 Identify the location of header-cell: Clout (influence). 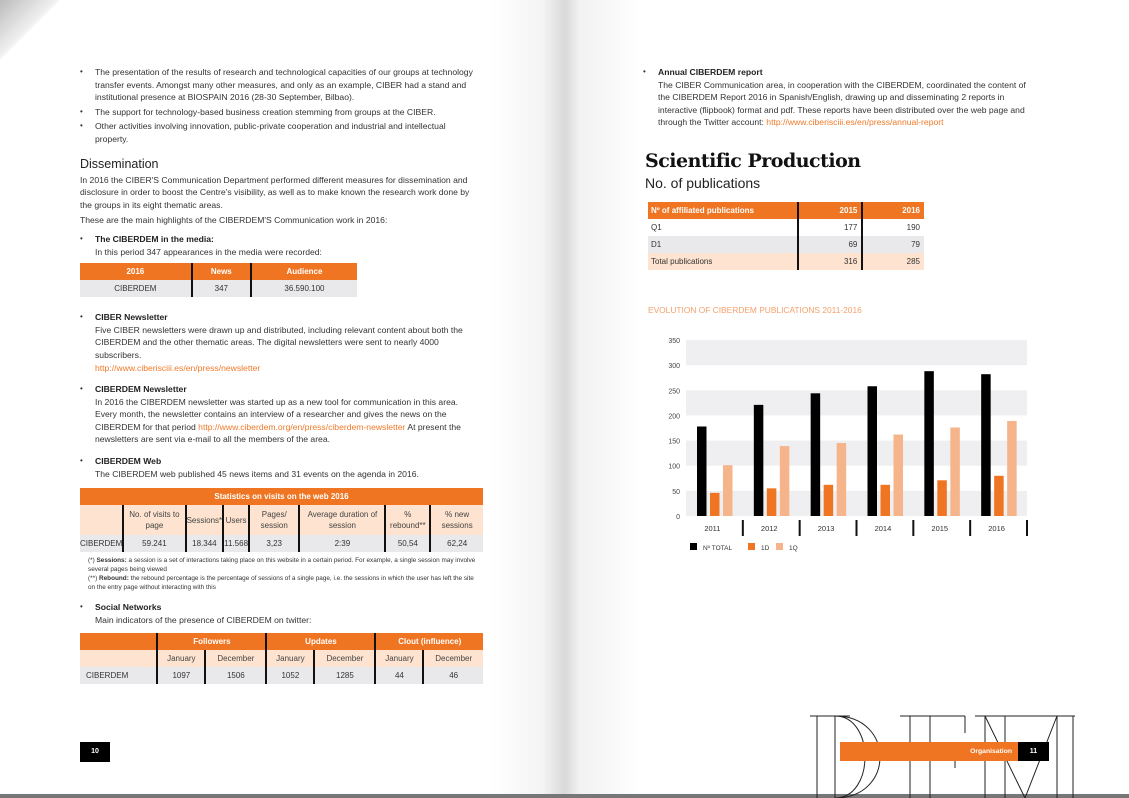
(429, 642).